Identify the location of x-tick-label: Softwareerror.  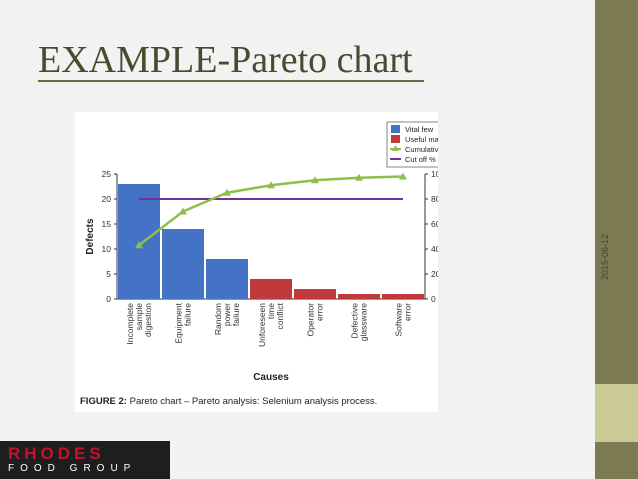
(403, 320).